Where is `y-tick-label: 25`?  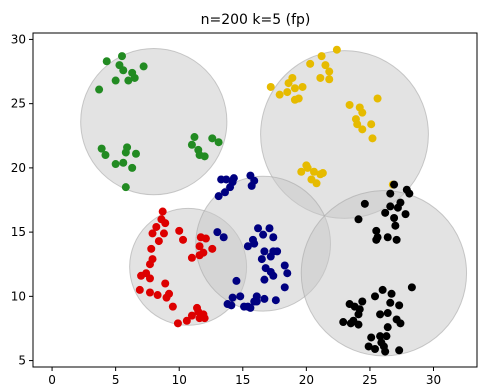 y-tick-label: 25 is located at coordinates (18, 104).